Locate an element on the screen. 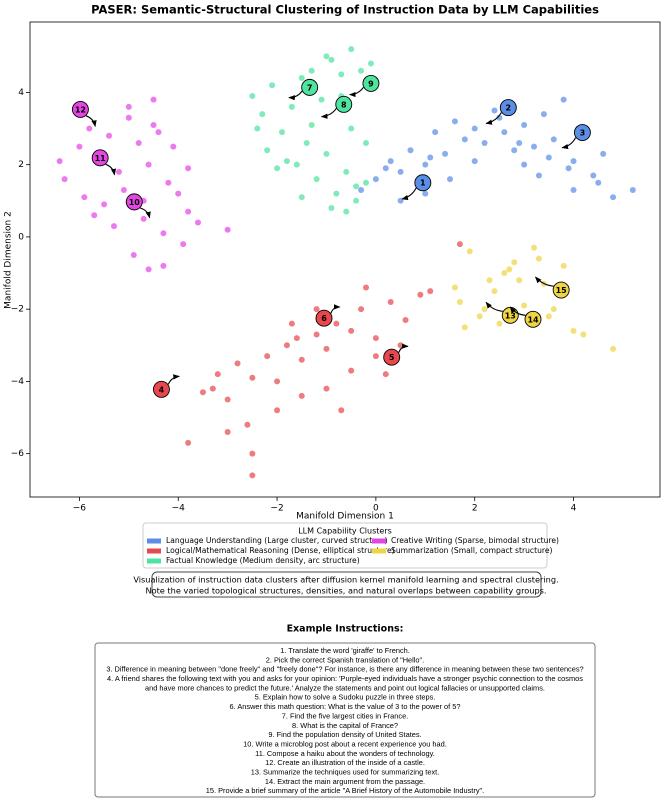 This screenshot has width=665, height=800. x-axis-label: Manifold Dimension 1 is located at coordinates (345, 517).